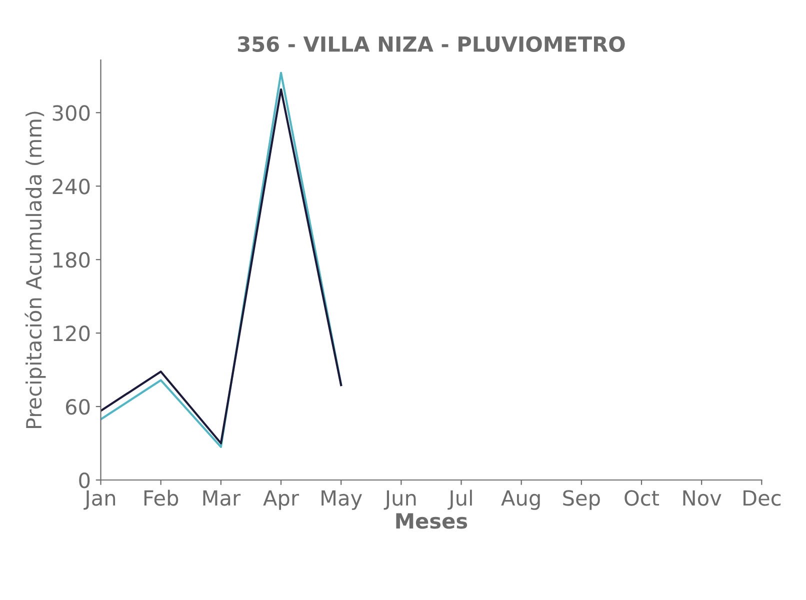  Describe the element at coordinates (460, 500) in the screenshot. I see `x-tick-label: Jul` at that location.